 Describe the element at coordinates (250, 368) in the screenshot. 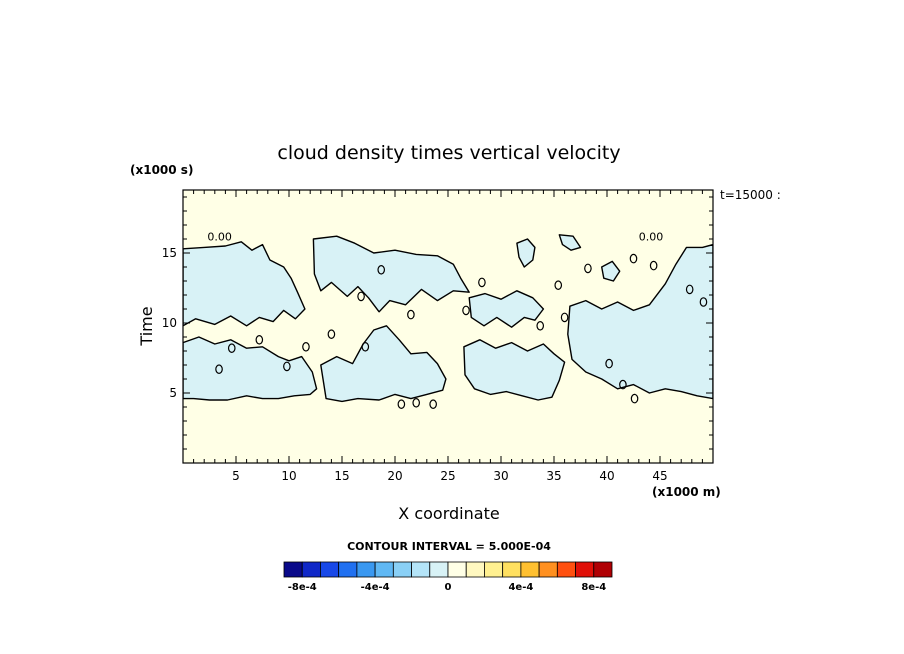

I see `negative-region-lower-left` at that location.